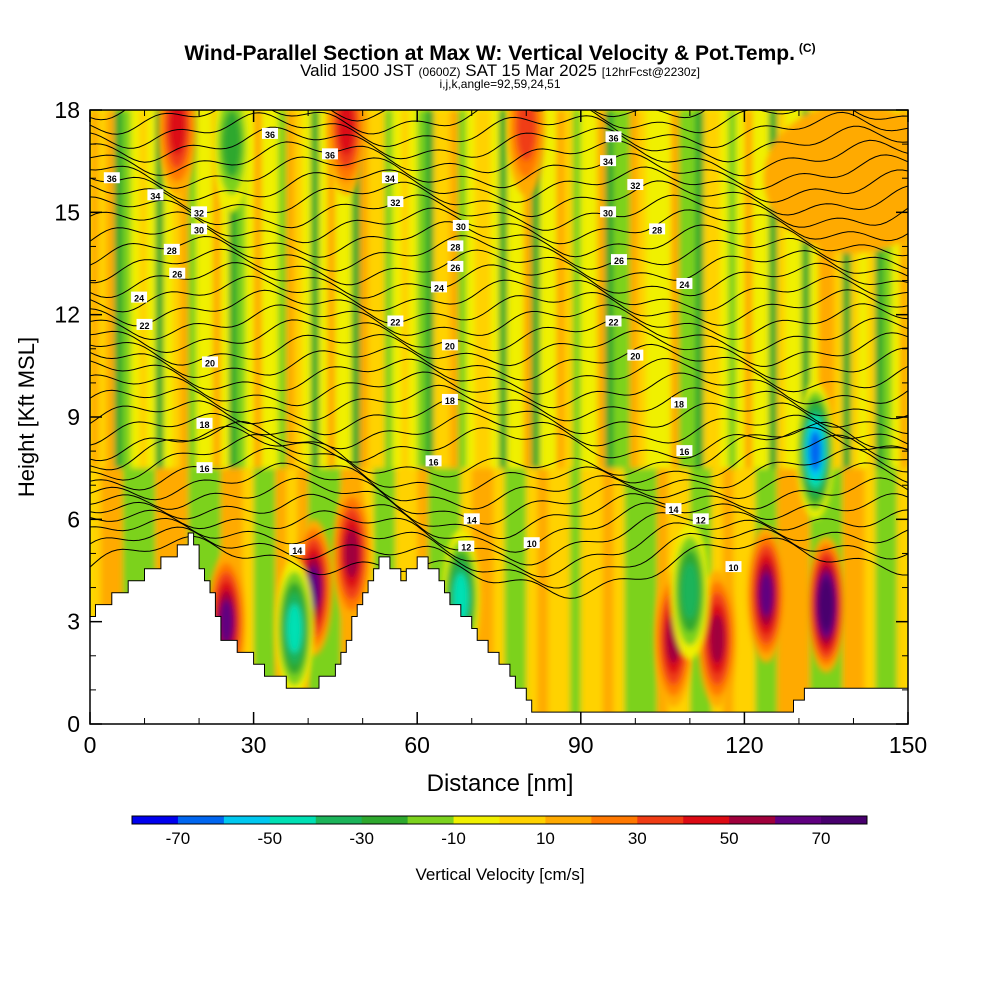  What do you see at coordinates (439, 72) in the screenshot?
I see `valid-utc: (0600Z)` at bounding box center [439, 72].